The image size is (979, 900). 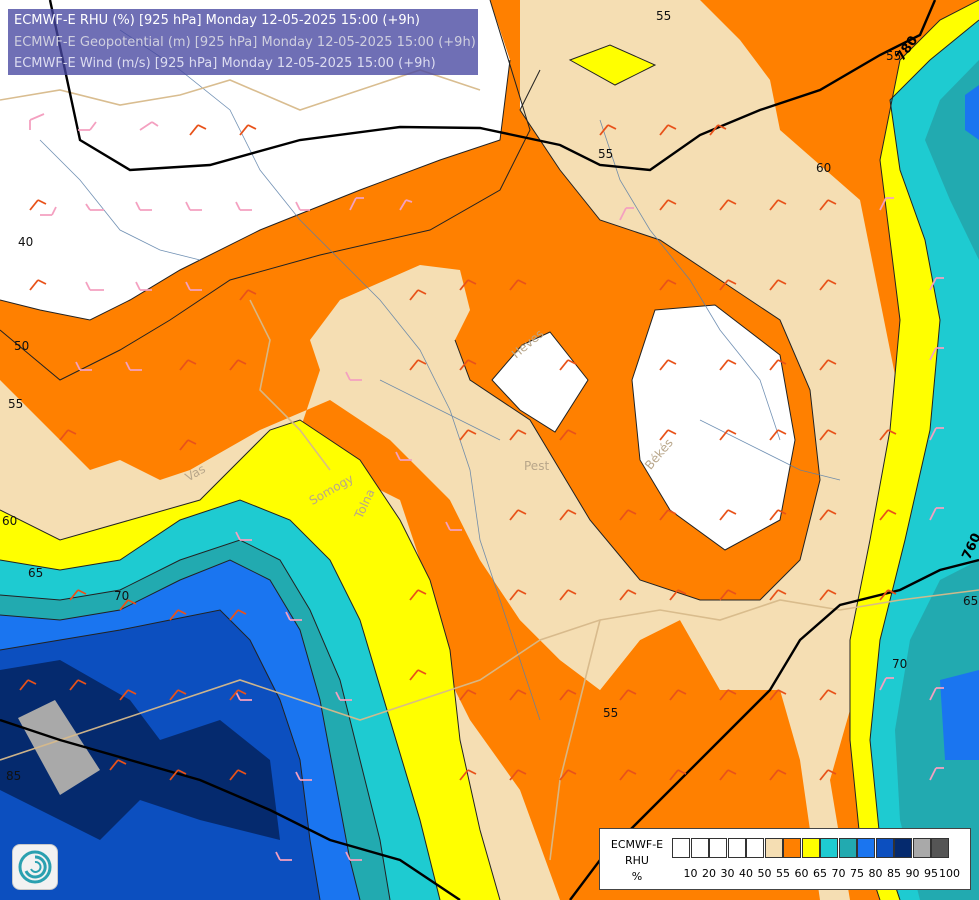 I want to click on legend-tick-label: 100, so click(x=949, y=873).